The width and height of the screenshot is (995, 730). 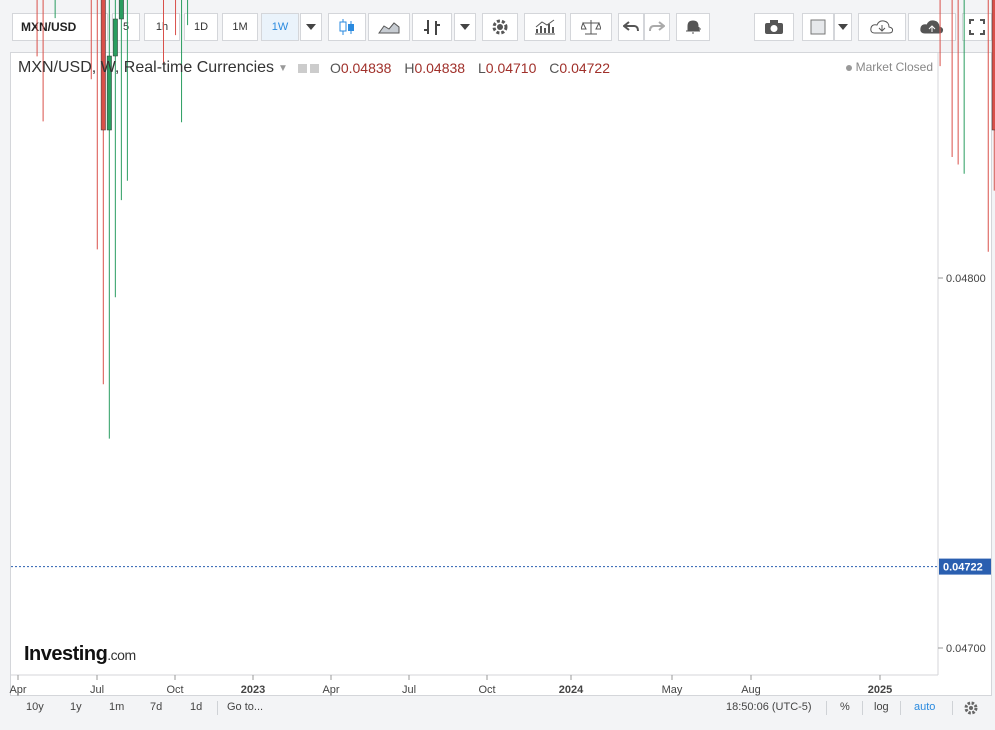 What do you see at coordinates (80, 654) in the screenshot?
I see `investing-logo: Investing.com` at bounding box center [80, 654].